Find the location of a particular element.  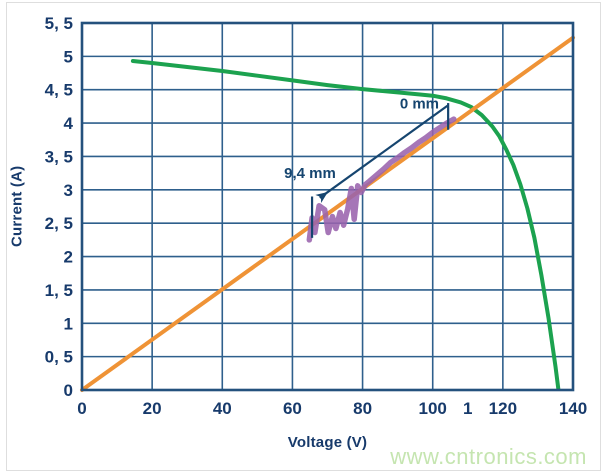

y-tick-label: 0 is located at coordinates (68, 390).